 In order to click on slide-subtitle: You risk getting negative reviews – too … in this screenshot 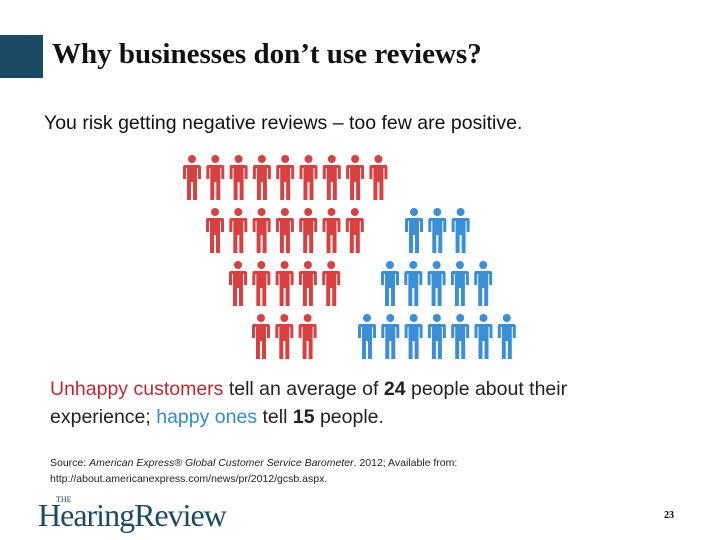, I will do `click(283, 123)`.